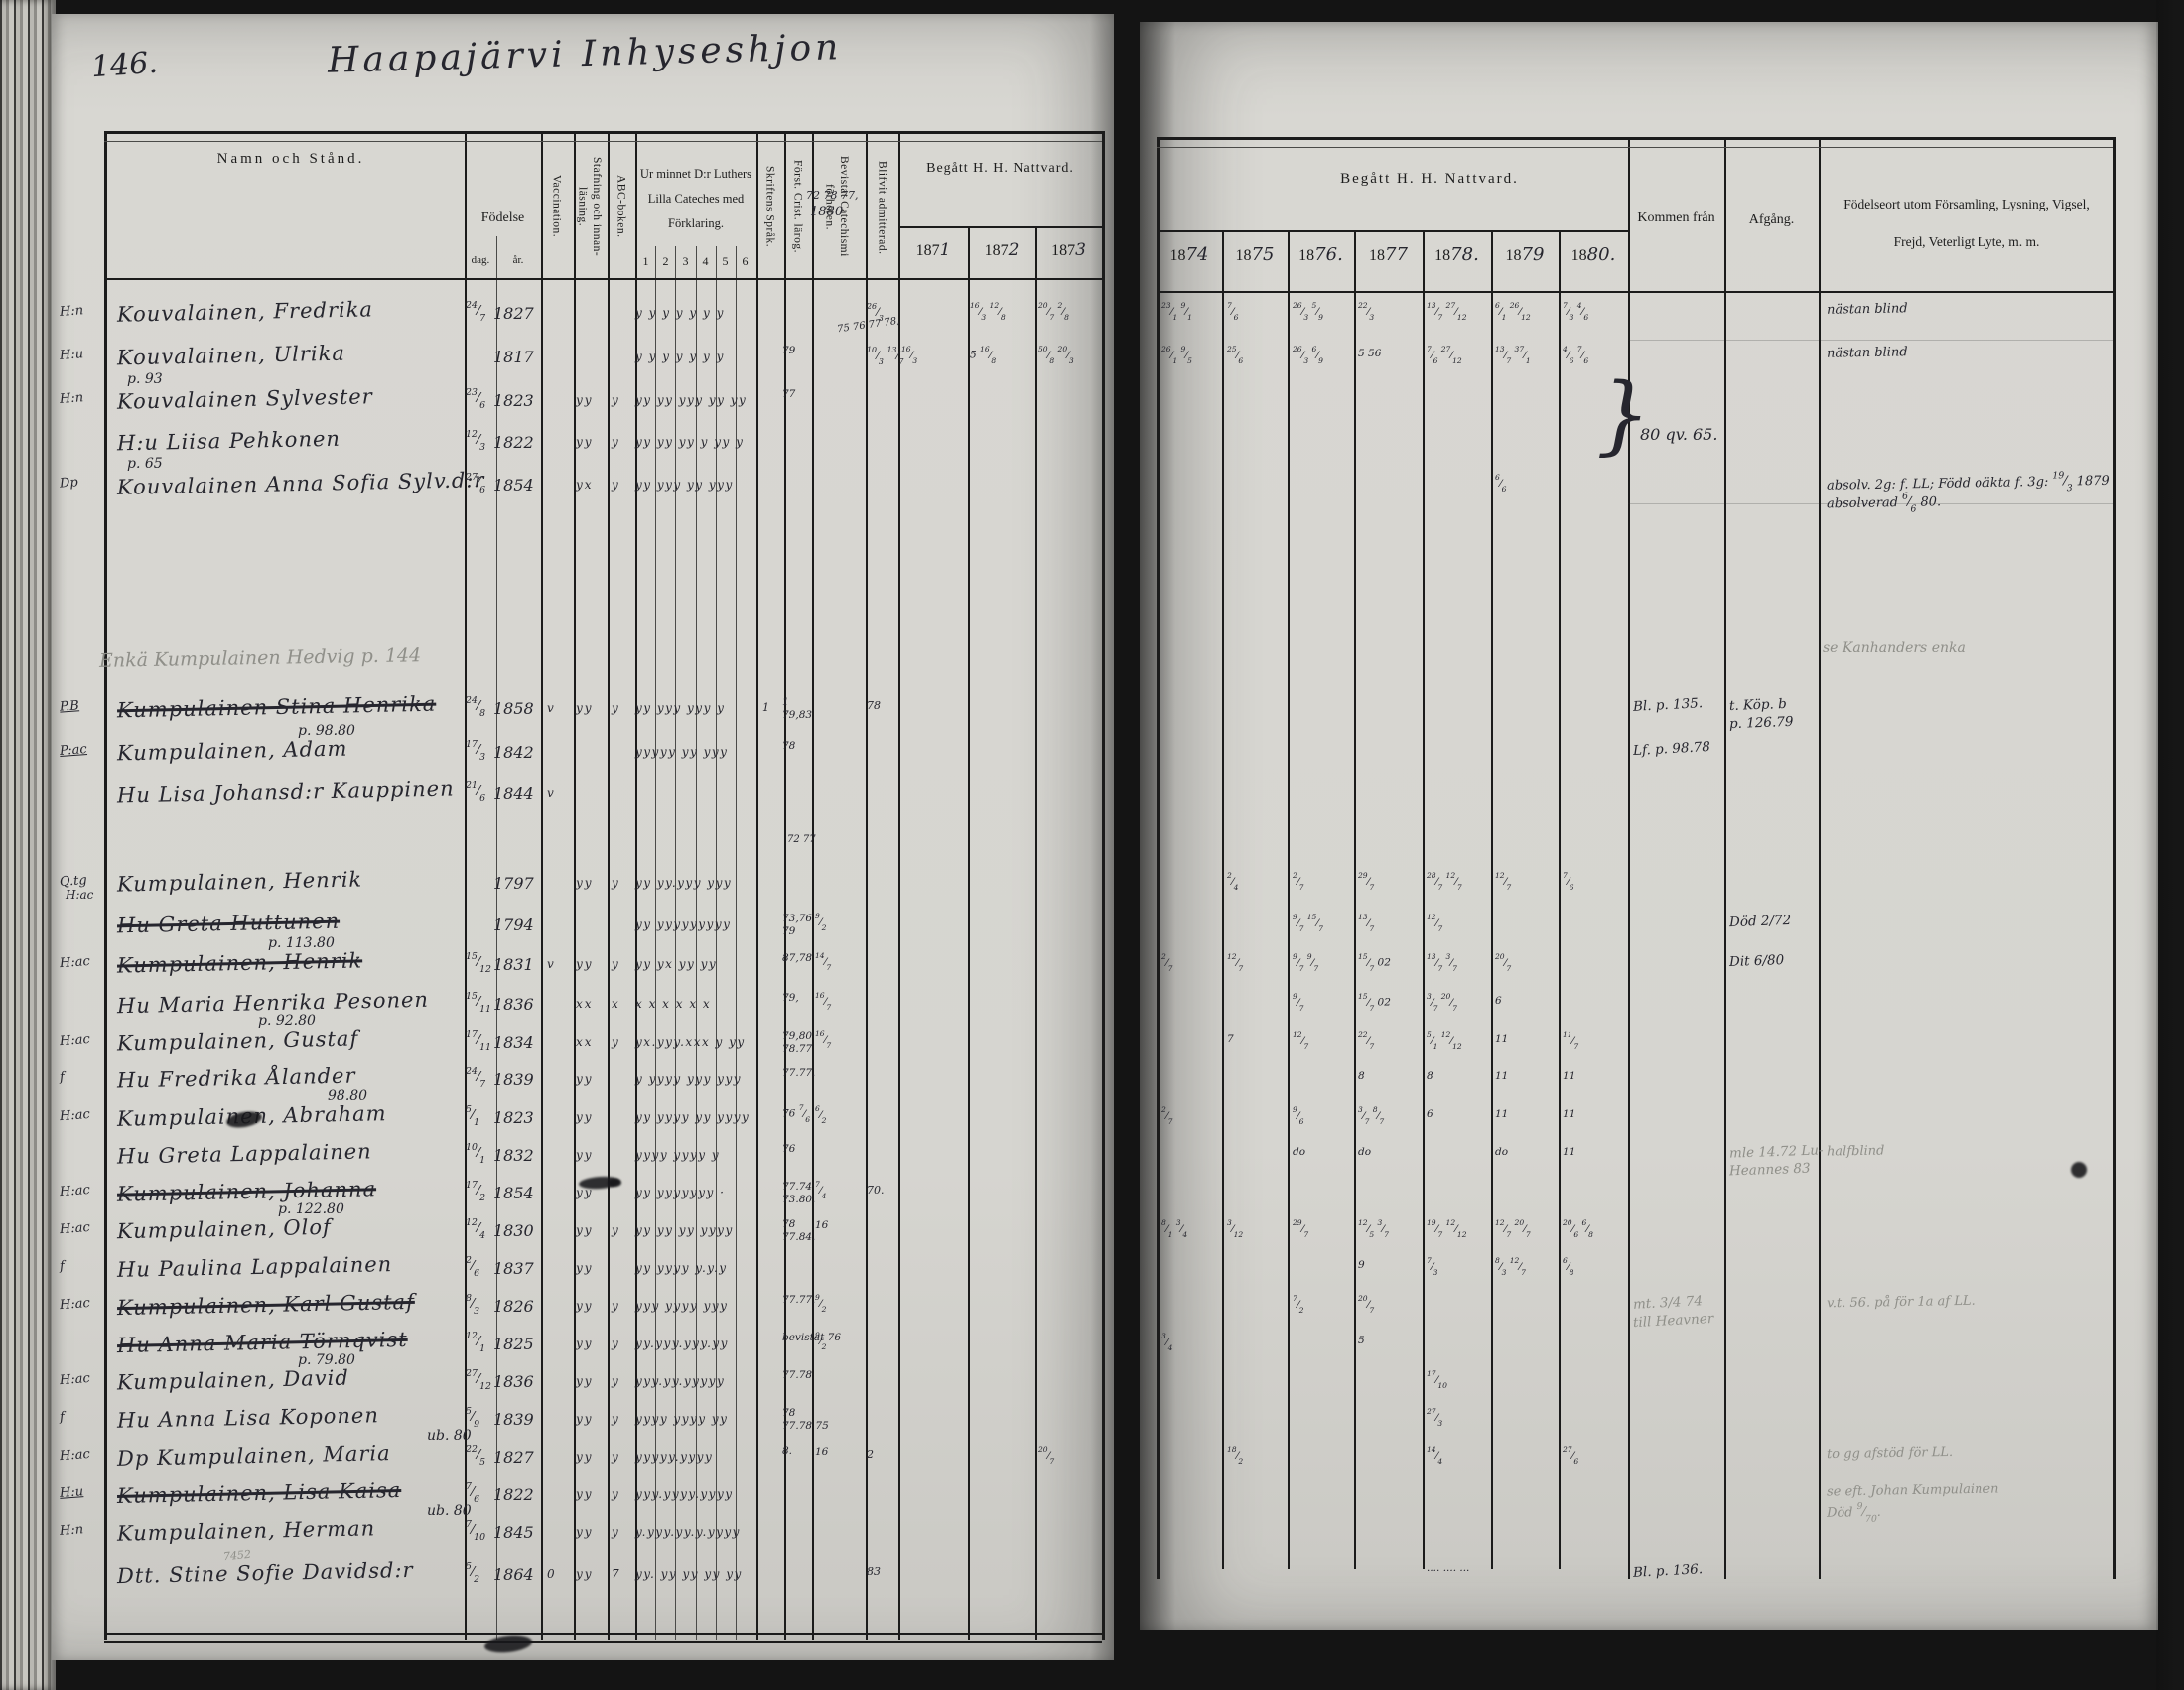  What do you see at coordinates (797, 1049) in the screenshot?
I see `forst-crist-note: 78.77` at bounding box center [797, 1049].